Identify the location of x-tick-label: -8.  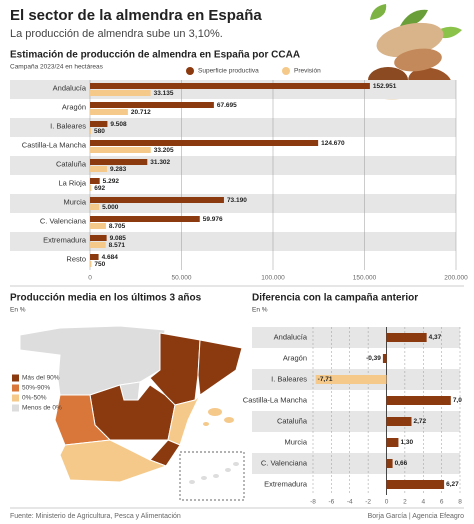
(313, 502).